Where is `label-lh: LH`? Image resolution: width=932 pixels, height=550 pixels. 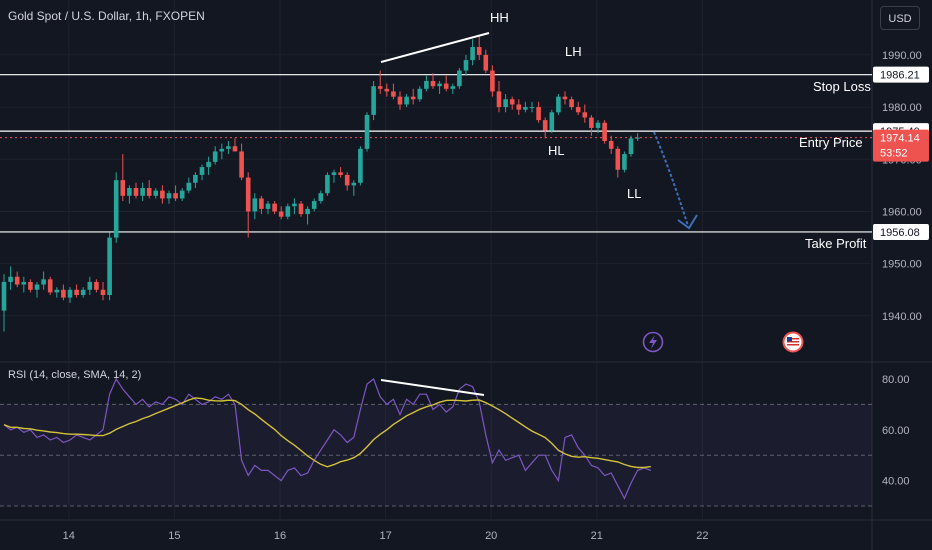
label-lh: LH is located at coordinates (573, 51).